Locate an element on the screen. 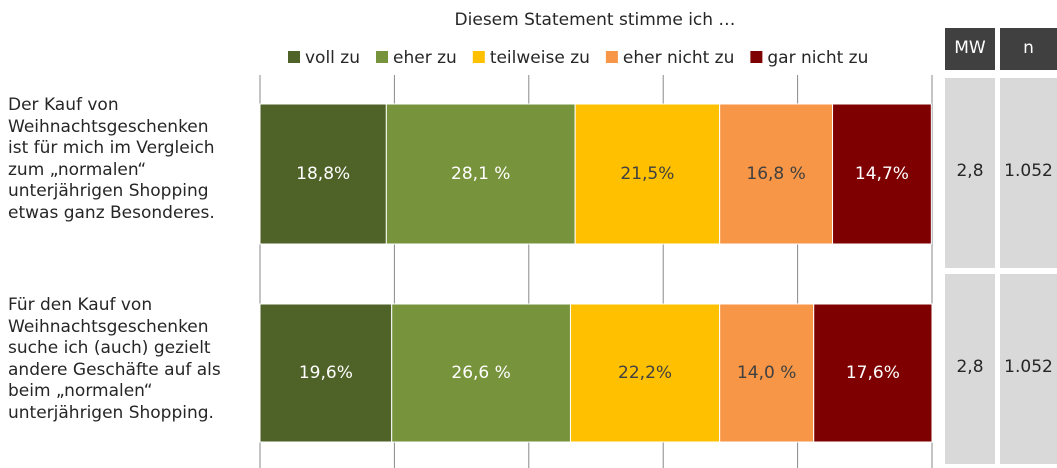 This screenshot has height=468, width=1057. value-label: 21,5% is located at coordinates (647, 174).